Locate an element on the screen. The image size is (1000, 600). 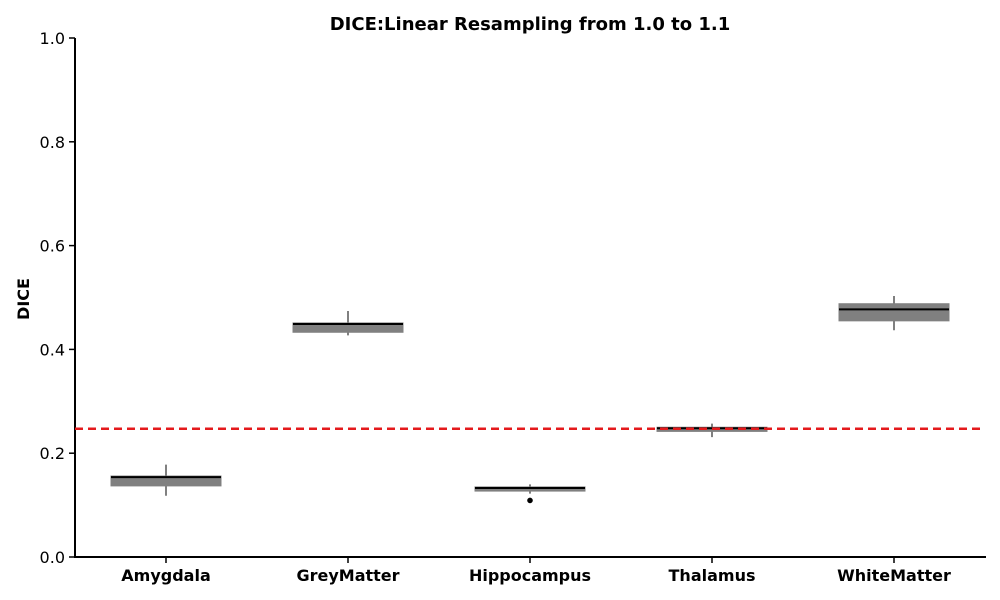
x-tick-label: WhiteMatter is located at coordinates (894, 575).